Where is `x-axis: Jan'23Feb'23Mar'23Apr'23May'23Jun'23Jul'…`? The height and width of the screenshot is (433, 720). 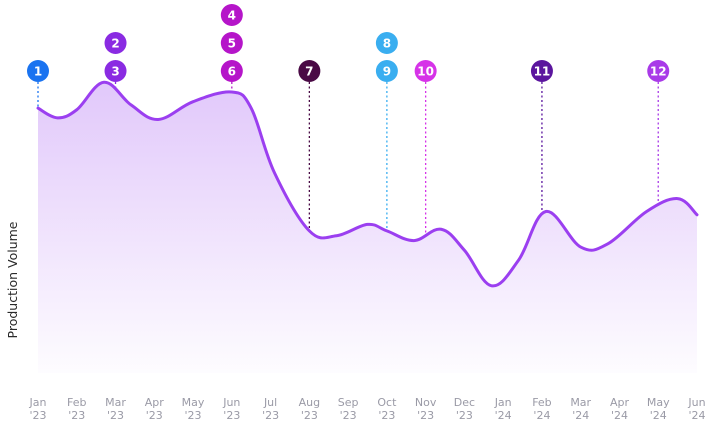 x-axis: Jan'23Feb'23Mar'23Apr'23May'23Jun'23Jul'… is located at coordinates (367, 409).